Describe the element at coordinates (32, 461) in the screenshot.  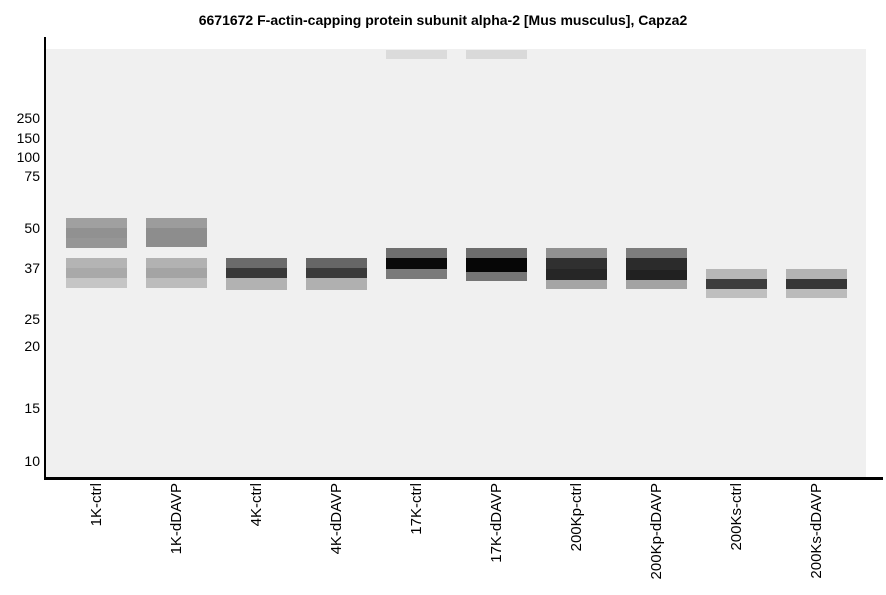
I see `y-tick-label: 10` at that location.